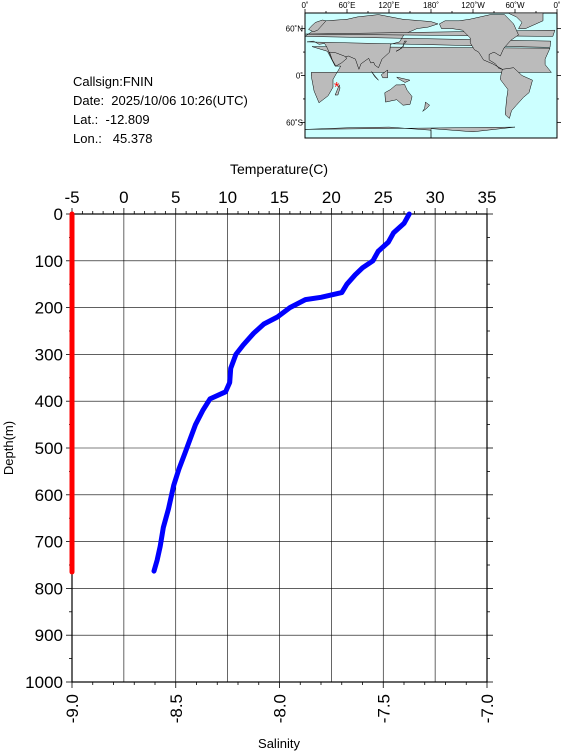 This screenshot has height=751, width=564. What do you see at coordinates (49, 308) in the screenshot?
I see `depth-tick-label: 200` at bounding box center [49, 308].